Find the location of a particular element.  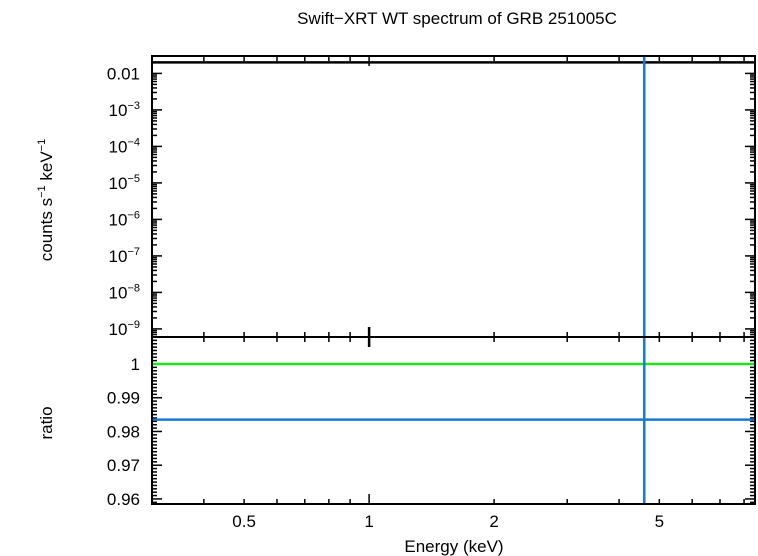

x-axis-label: Energy (keV) is located at coordinates (453, 546).